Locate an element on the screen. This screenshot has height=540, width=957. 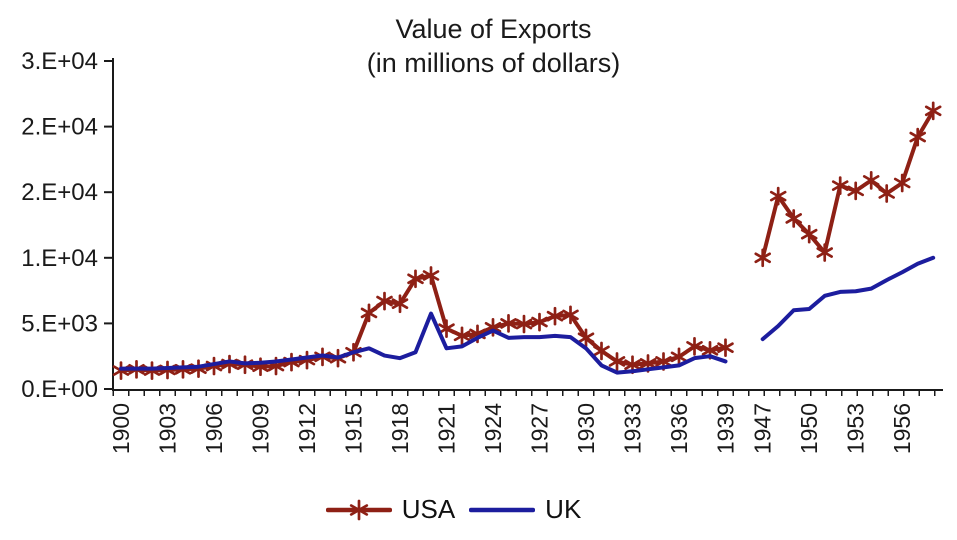
x-tick-label: 1939 is located at coordinates (726, 428).